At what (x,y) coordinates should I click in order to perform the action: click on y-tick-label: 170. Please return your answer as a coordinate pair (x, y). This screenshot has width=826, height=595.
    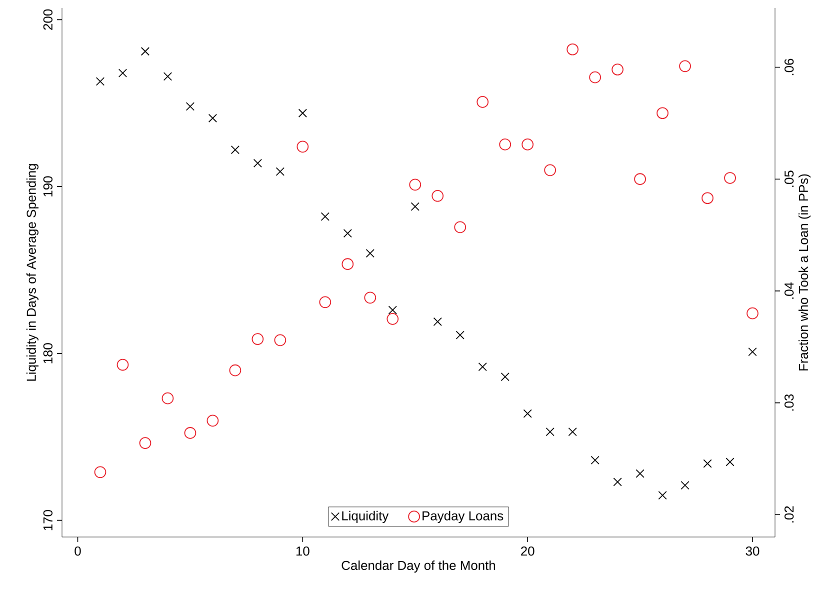
    Looking at the image, I should click on (47, 520).